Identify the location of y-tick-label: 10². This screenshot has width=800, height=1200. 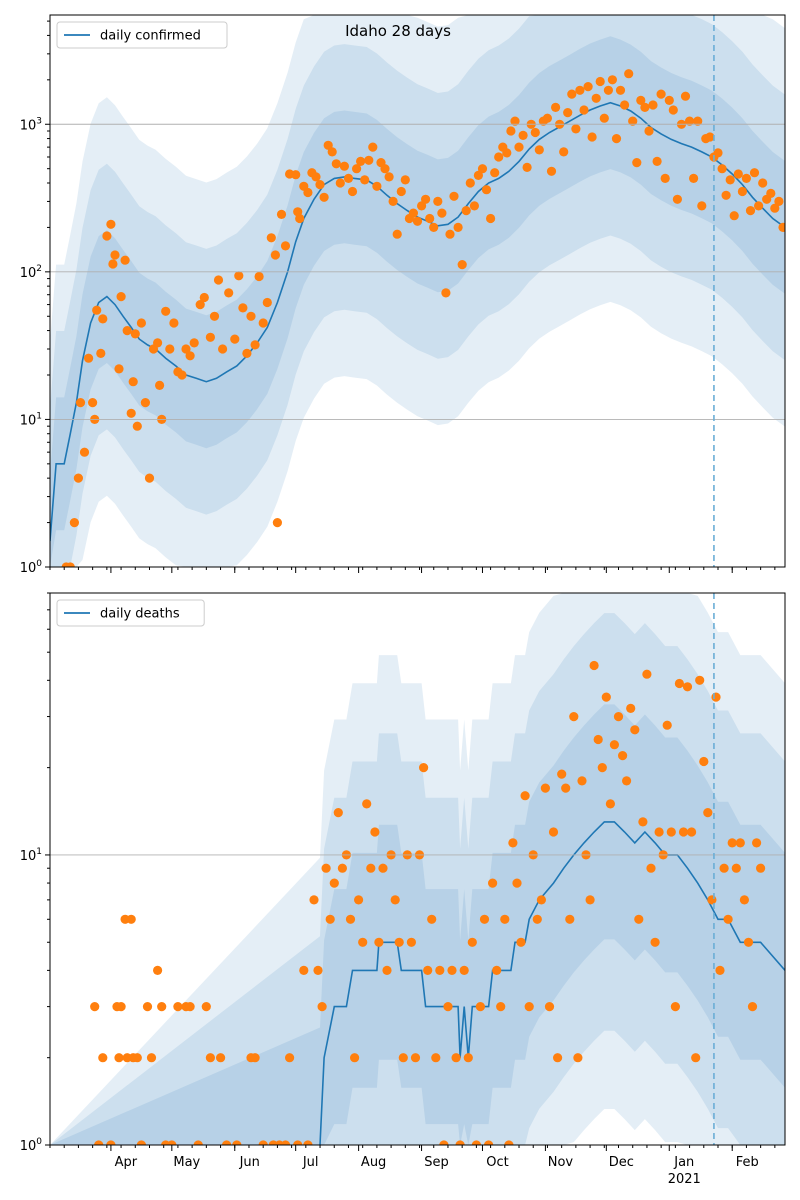
(31, 272).